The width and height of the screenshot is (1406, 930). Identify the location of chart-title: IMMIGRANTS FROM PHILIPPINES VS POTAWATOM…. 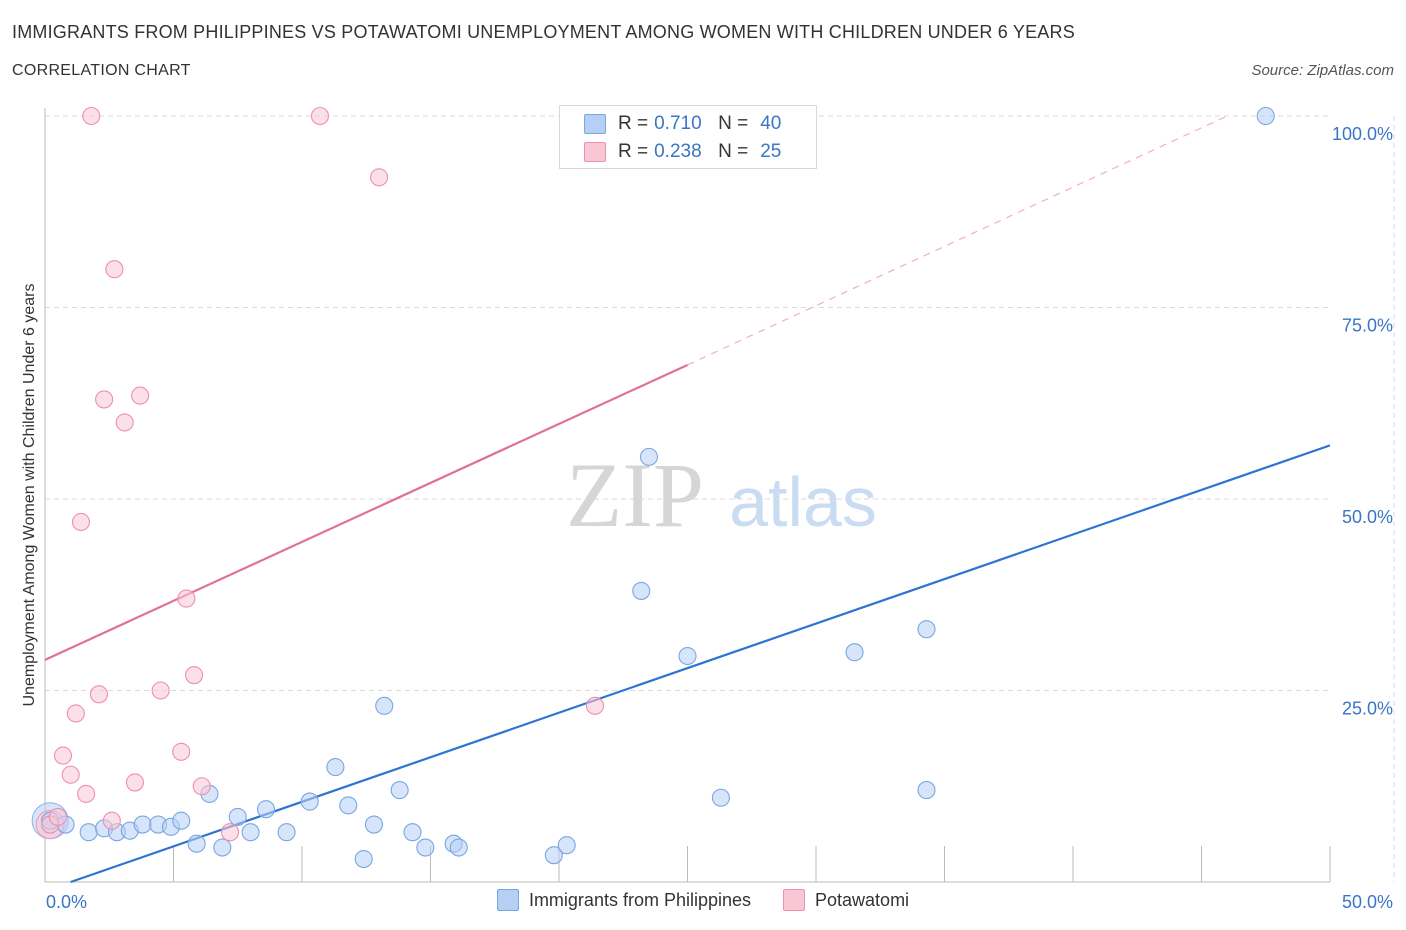
(543, 32).